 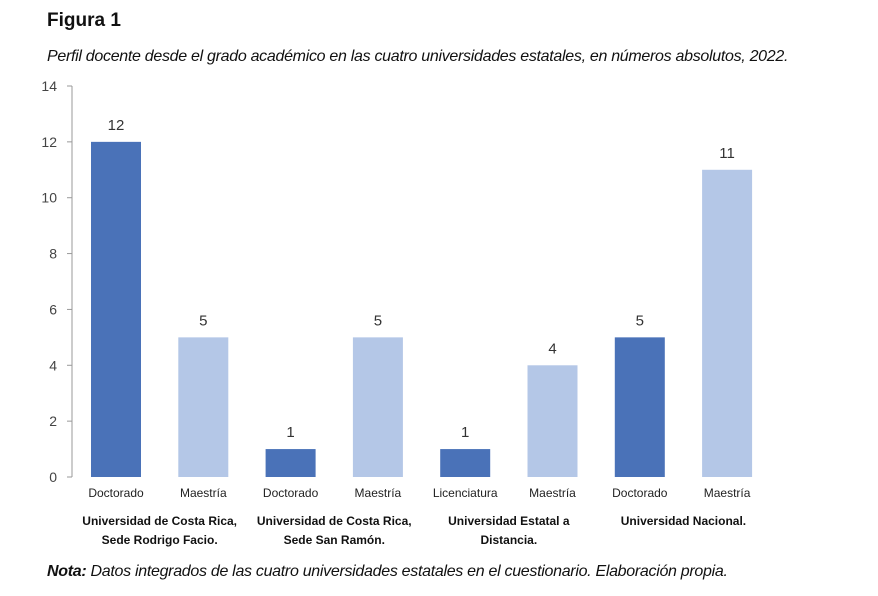 I want to click on group-label: Universidad Estatal a, so click(x=509, y=521).